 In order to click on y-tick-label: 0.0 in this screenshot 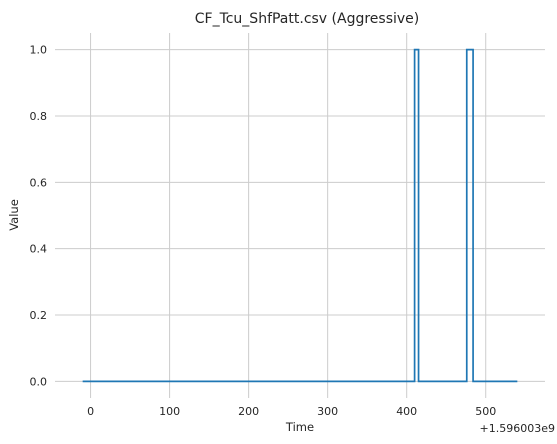, I will do `click(39, 381)`.